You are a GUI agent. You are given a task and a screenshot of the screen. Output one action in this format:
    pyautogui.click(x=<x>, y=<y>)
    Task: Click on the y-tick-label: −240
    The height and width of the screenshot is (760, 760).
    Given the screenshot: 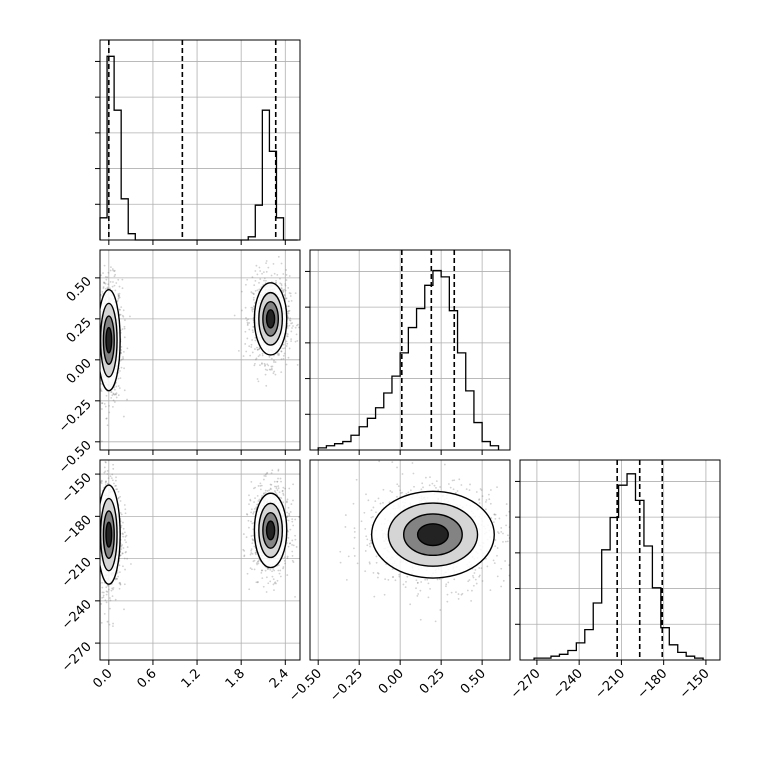 What is the action you would take?
    pyautogui.click(x=77, y=615)
    